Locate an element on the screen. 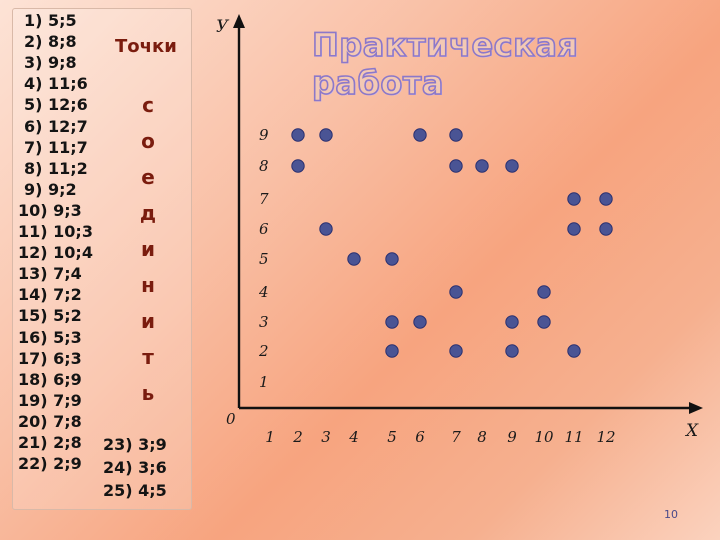 This screenshot has height=540, width=720. x-tick-label: 12 is located at coordinates (605, 437).